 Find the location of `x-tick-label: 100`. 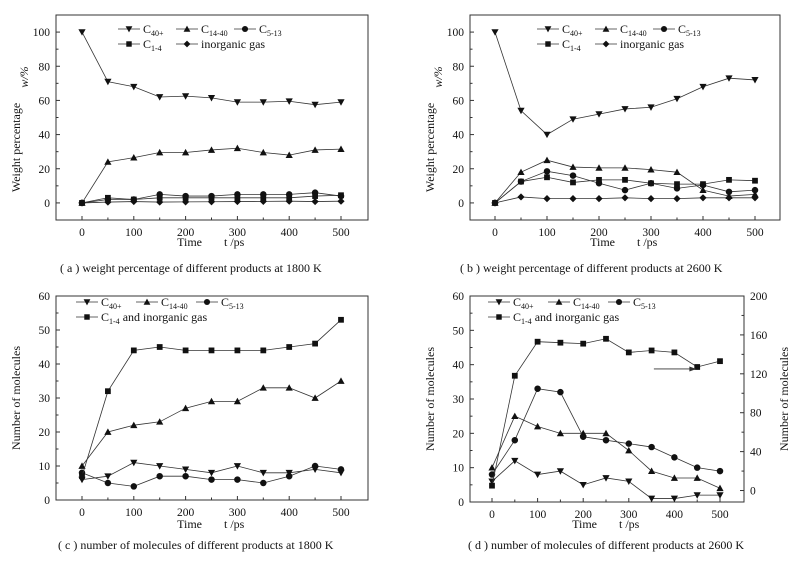

x-tick-label: 100 is located at coordinates (134, 513).